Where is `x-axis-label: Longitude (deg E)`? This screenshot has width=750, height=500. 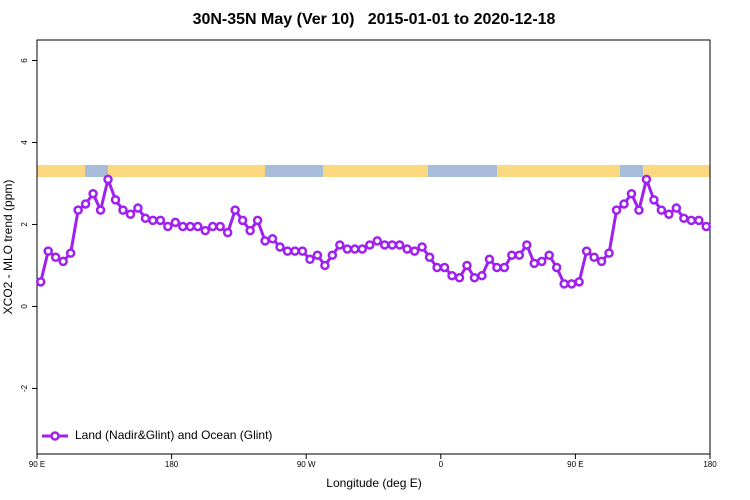 x-axis-label: Longitude (deg E) is located at coordinates (373, 483).